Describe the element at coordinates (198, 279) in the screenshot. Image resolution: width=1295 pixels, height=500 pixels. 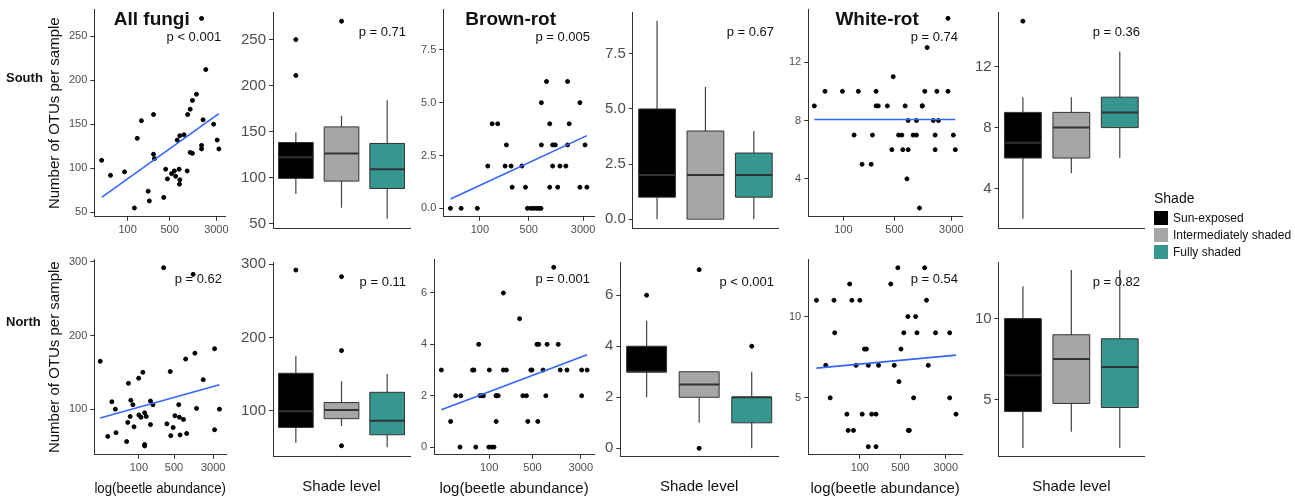
I see `annotation: p = 0.62` at that location.